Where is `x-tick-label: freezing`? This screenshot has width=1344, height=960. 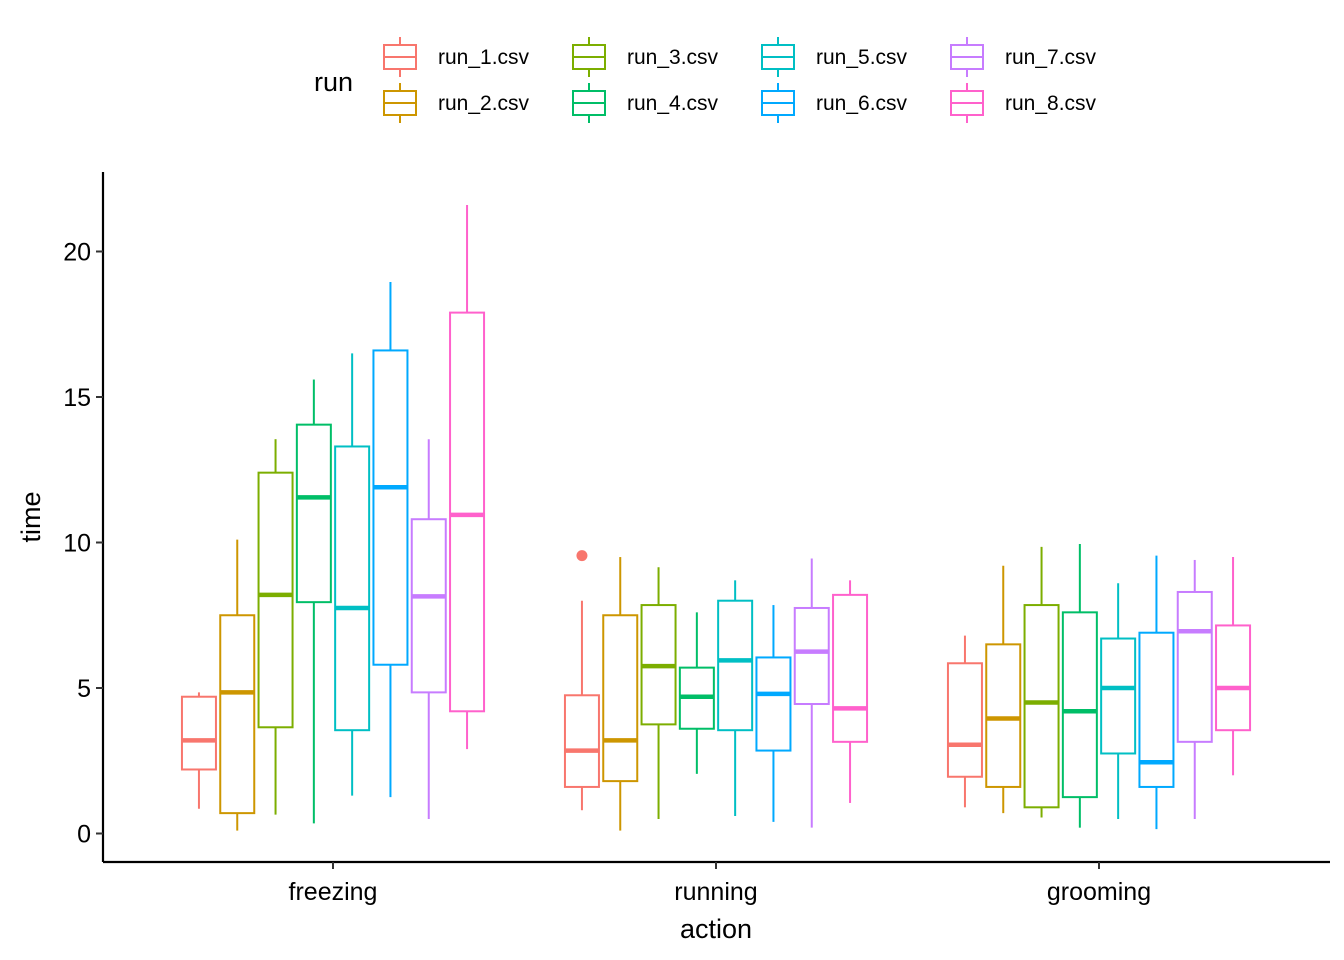
x-tick-label: freezing is located at coordinates (333, 892).